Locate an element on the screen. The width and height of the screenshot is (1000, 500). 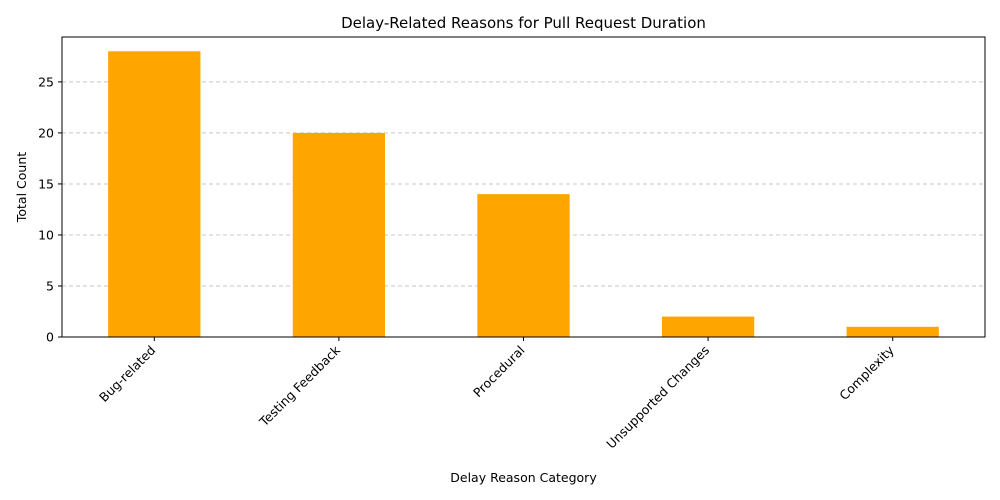
y-tick-label: 5 is located at coordinates (50, 285).